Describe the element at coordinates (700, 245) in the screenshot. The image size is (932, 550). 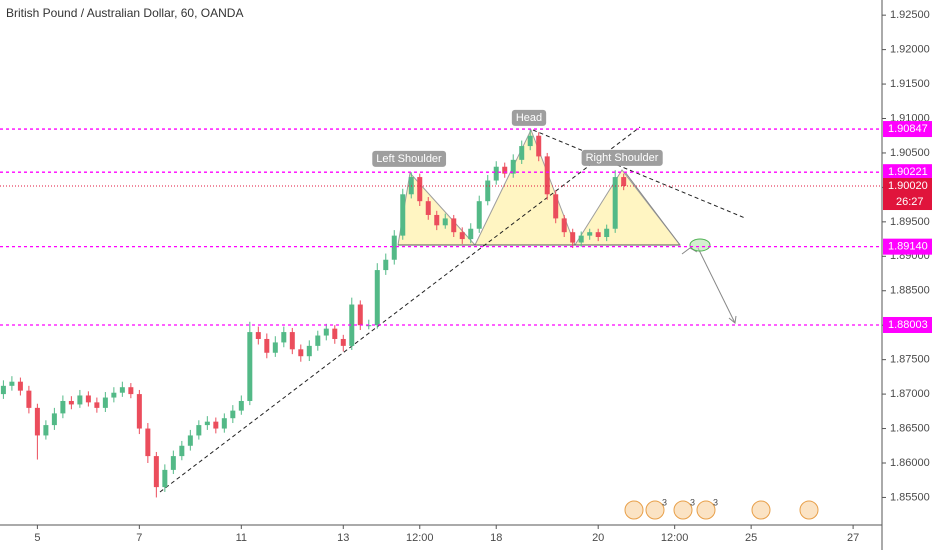
I see `target-ellipse` at that location.